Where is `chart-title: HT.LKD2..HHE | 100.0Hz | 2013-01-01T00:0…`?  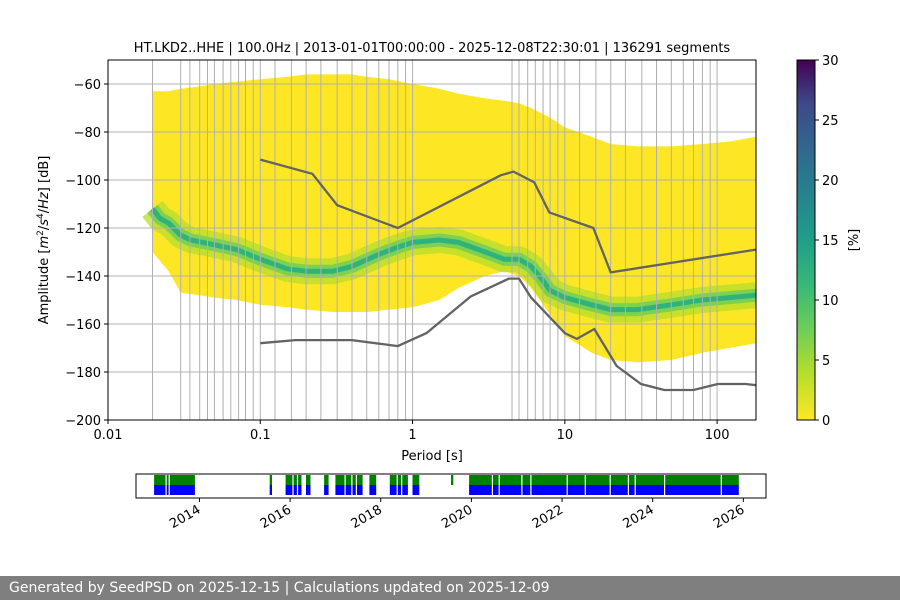
chart-title: HT.LKD2..HHE | 100.0Hz | 2013-01-01T00:0… is located at coordinates (432, 48).